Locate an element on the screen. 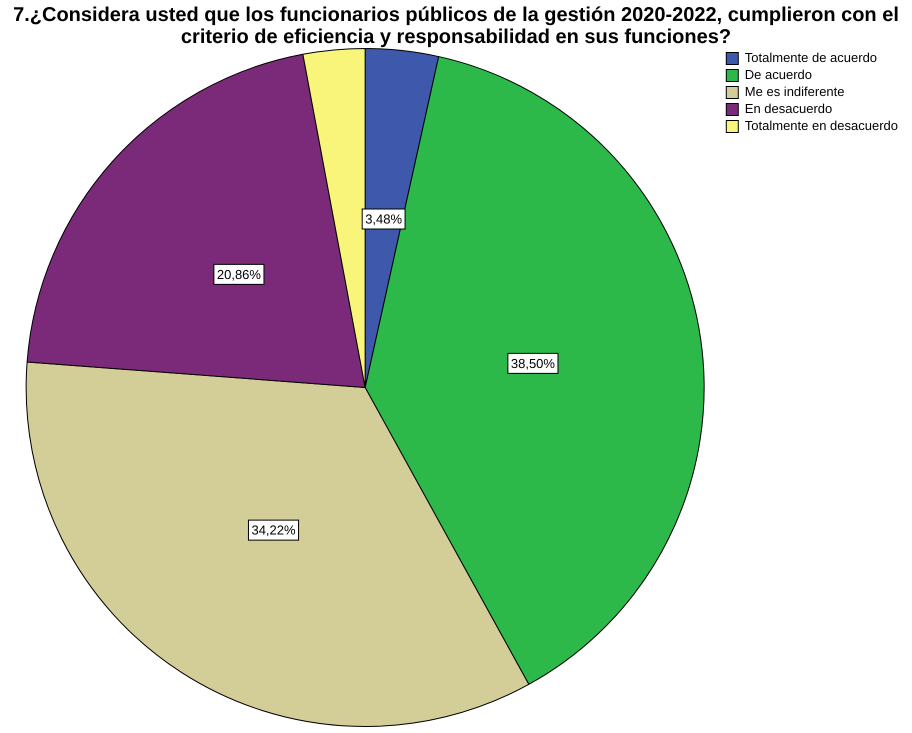  legend-label: De acuerdo is located at coordinates (778, 74).